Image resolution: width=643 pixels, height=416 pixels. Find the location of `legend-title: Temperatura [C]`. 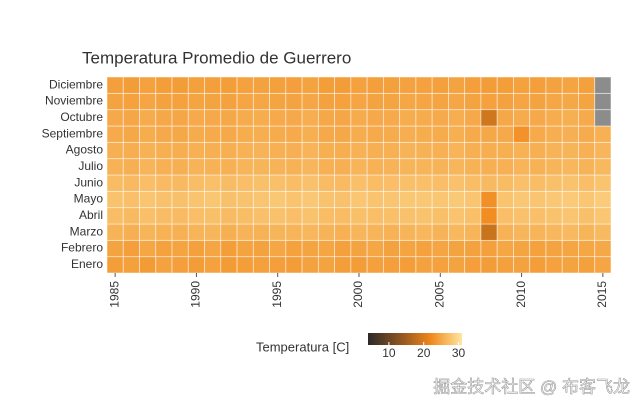

legend-title: Temperatura [C] is located at coordinates (302, 346).